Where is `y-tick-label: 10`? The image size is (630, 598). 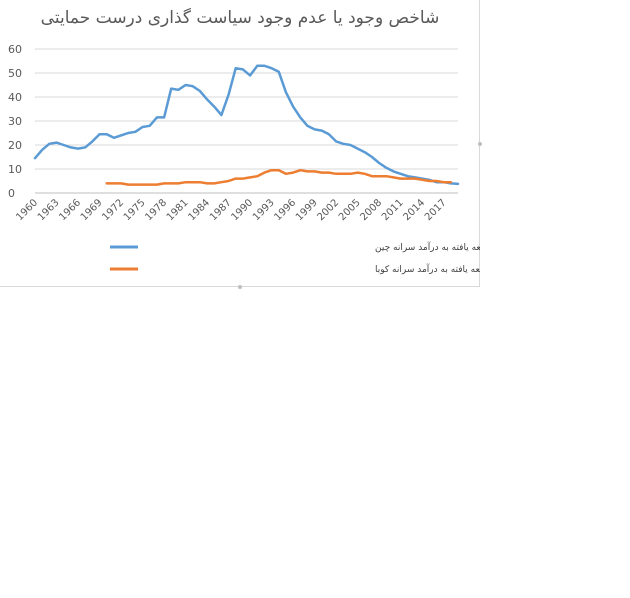
y-tick-label: 10 is located at coordinates (15, 169).